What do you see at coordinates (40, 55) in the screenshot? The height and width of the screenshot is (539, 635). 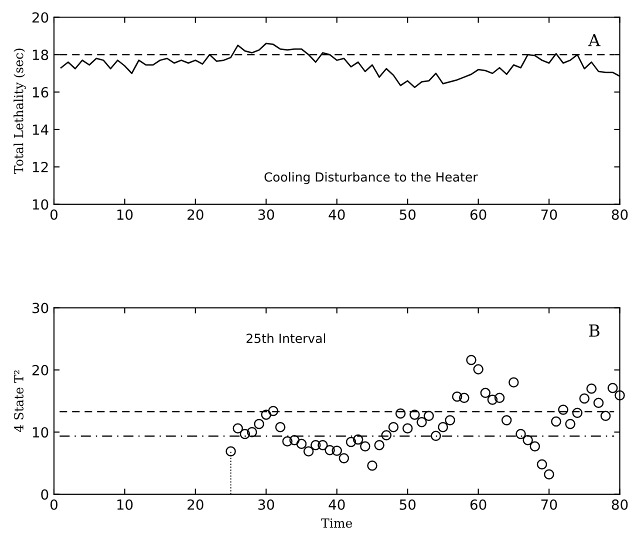 I see `y-tick-label: 18` at bounding box center [40, 55].